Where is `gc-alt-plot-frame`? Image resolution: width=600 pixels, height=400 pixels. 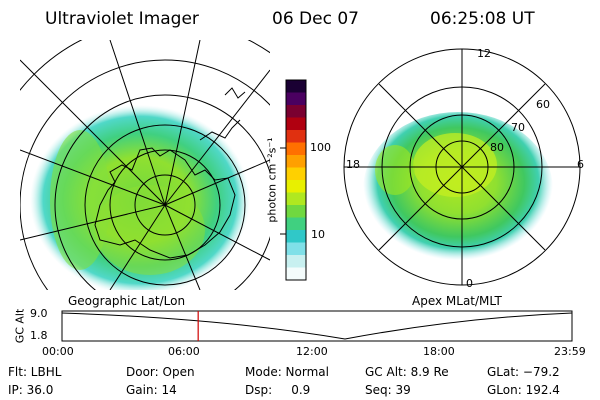 gc-alt-plot-frame is located at coordinates (317, 326).